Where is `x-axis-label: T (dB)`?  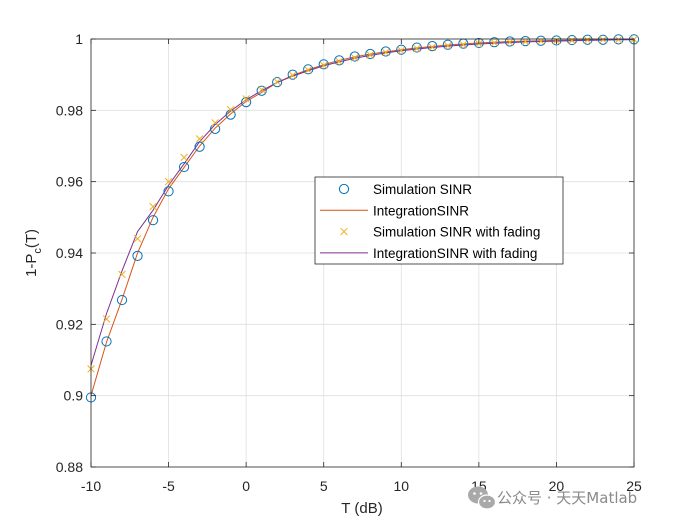
x-axis-label: T (dB) is located at coordinates (361, 508).